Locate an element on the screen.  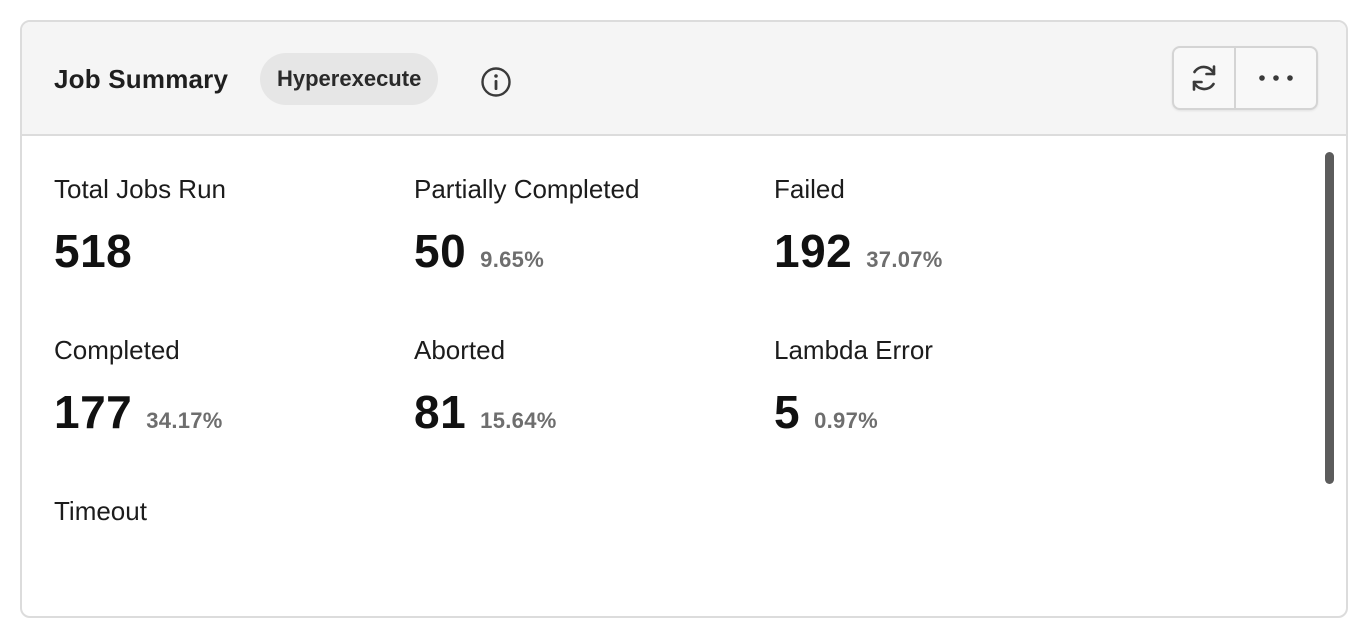
metric-partially-completed: Partially Completed 50 9.65% is located at coordinates (527, 225).